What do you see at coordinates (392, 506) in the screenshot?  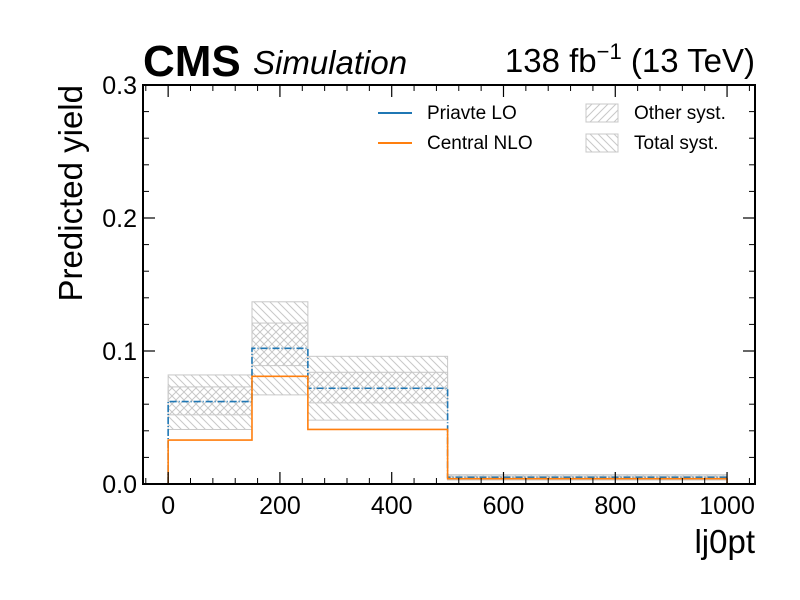 I see `x-tick-label: 400` at bounding box center [392, 506].